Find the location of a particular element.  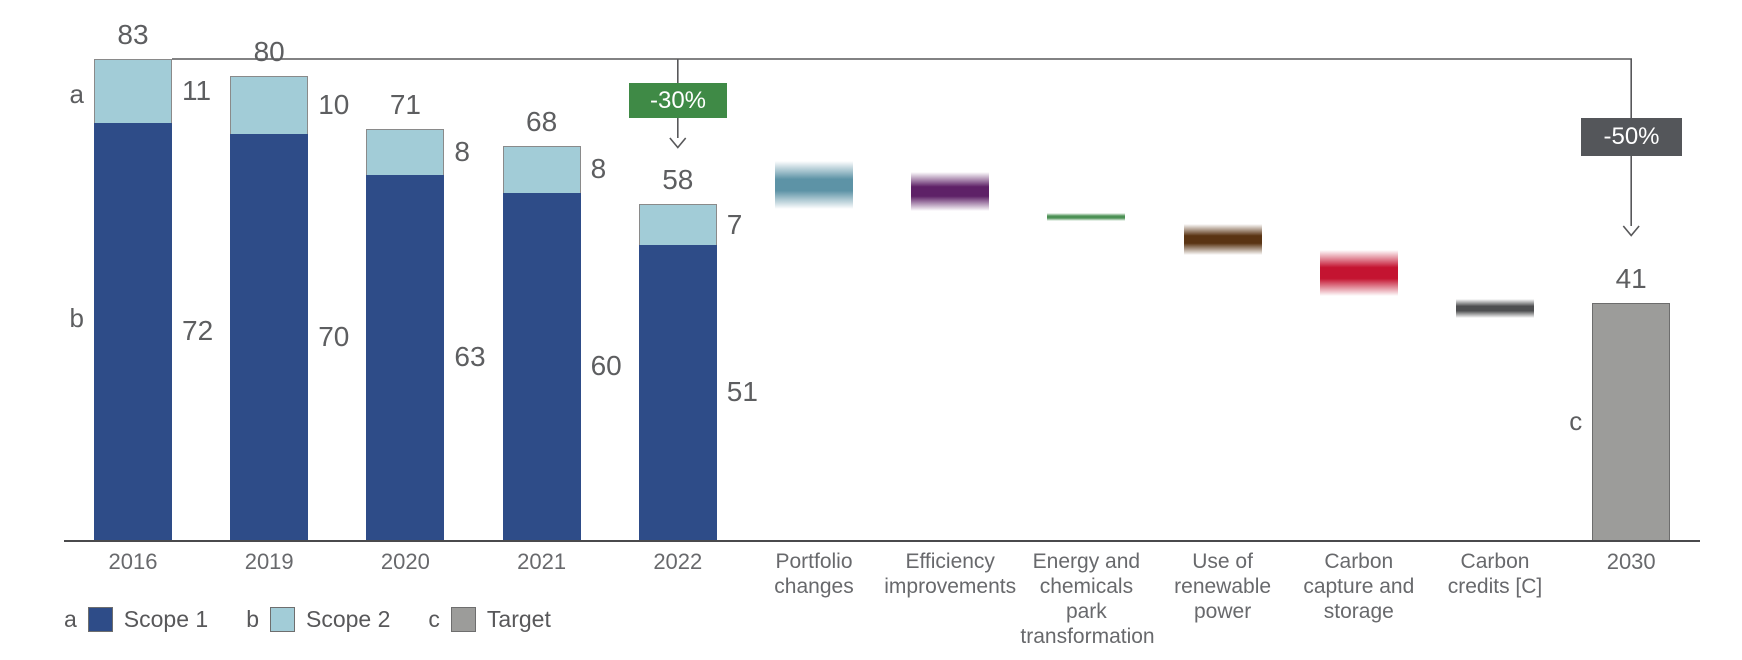

x-axis-label: Portfolio changes is located at coordinates (814, 574).